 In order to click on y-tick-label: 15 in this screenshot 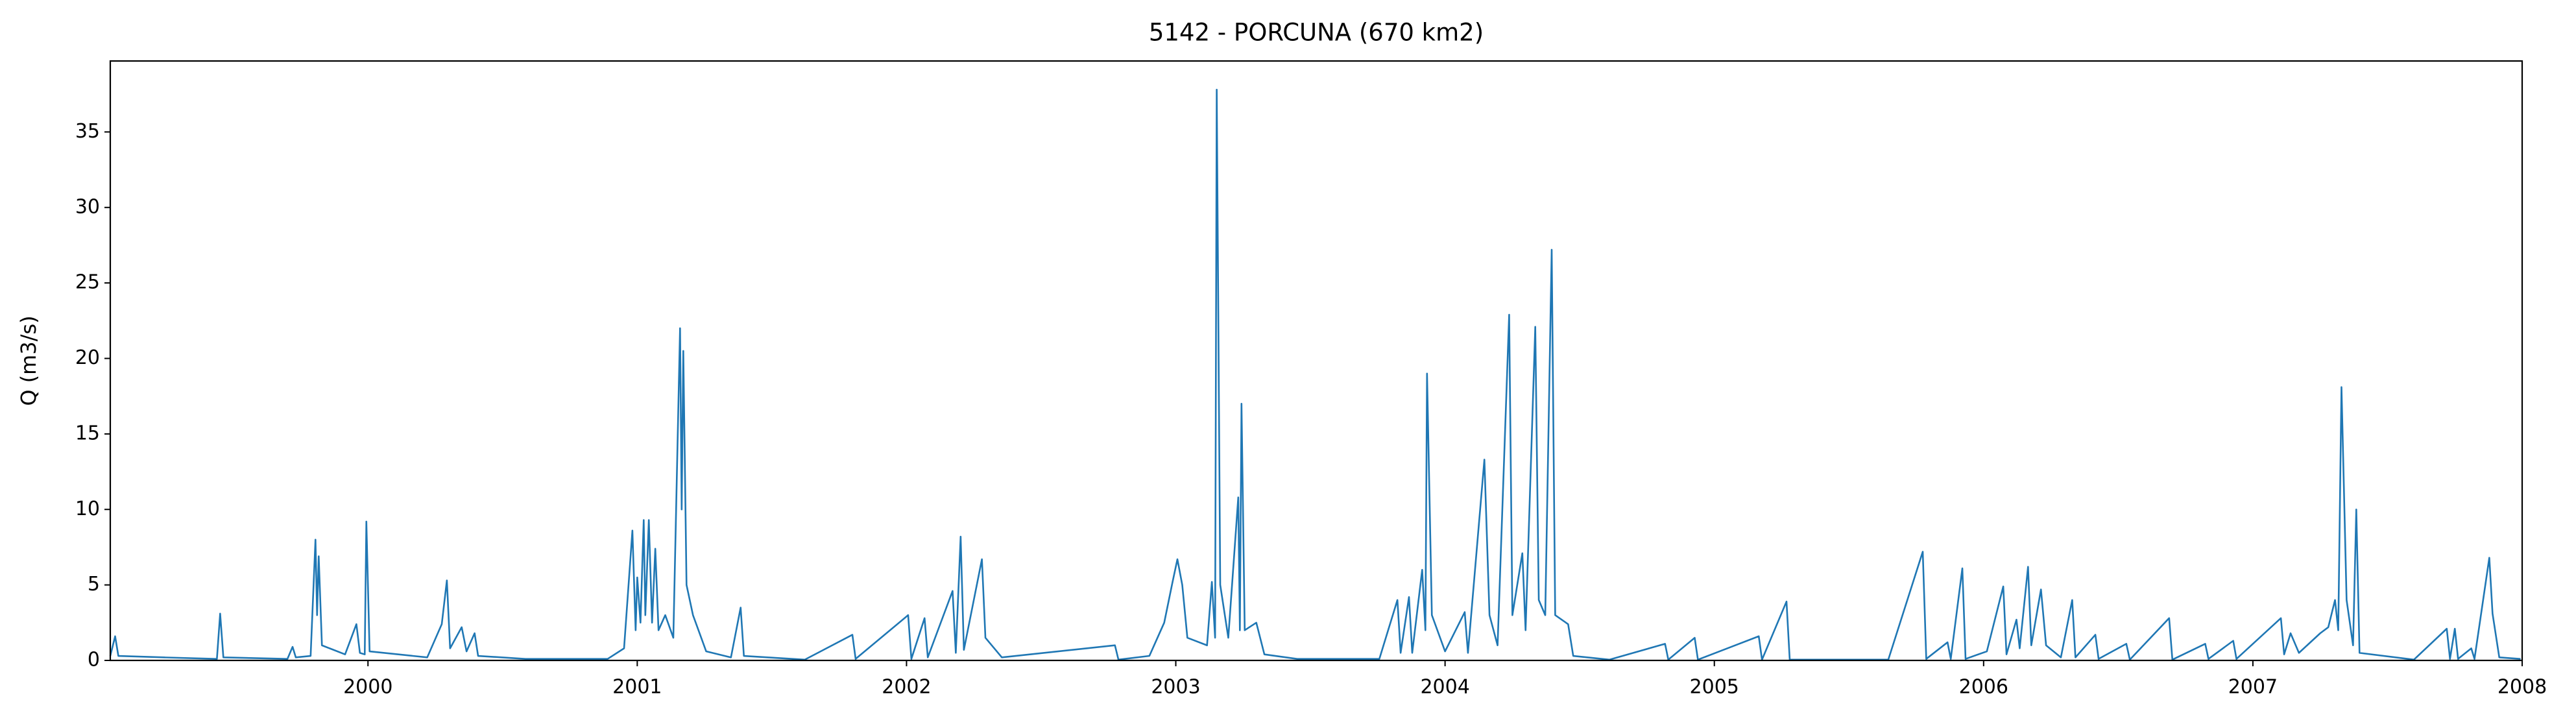, I will do `click(87, 433)`.